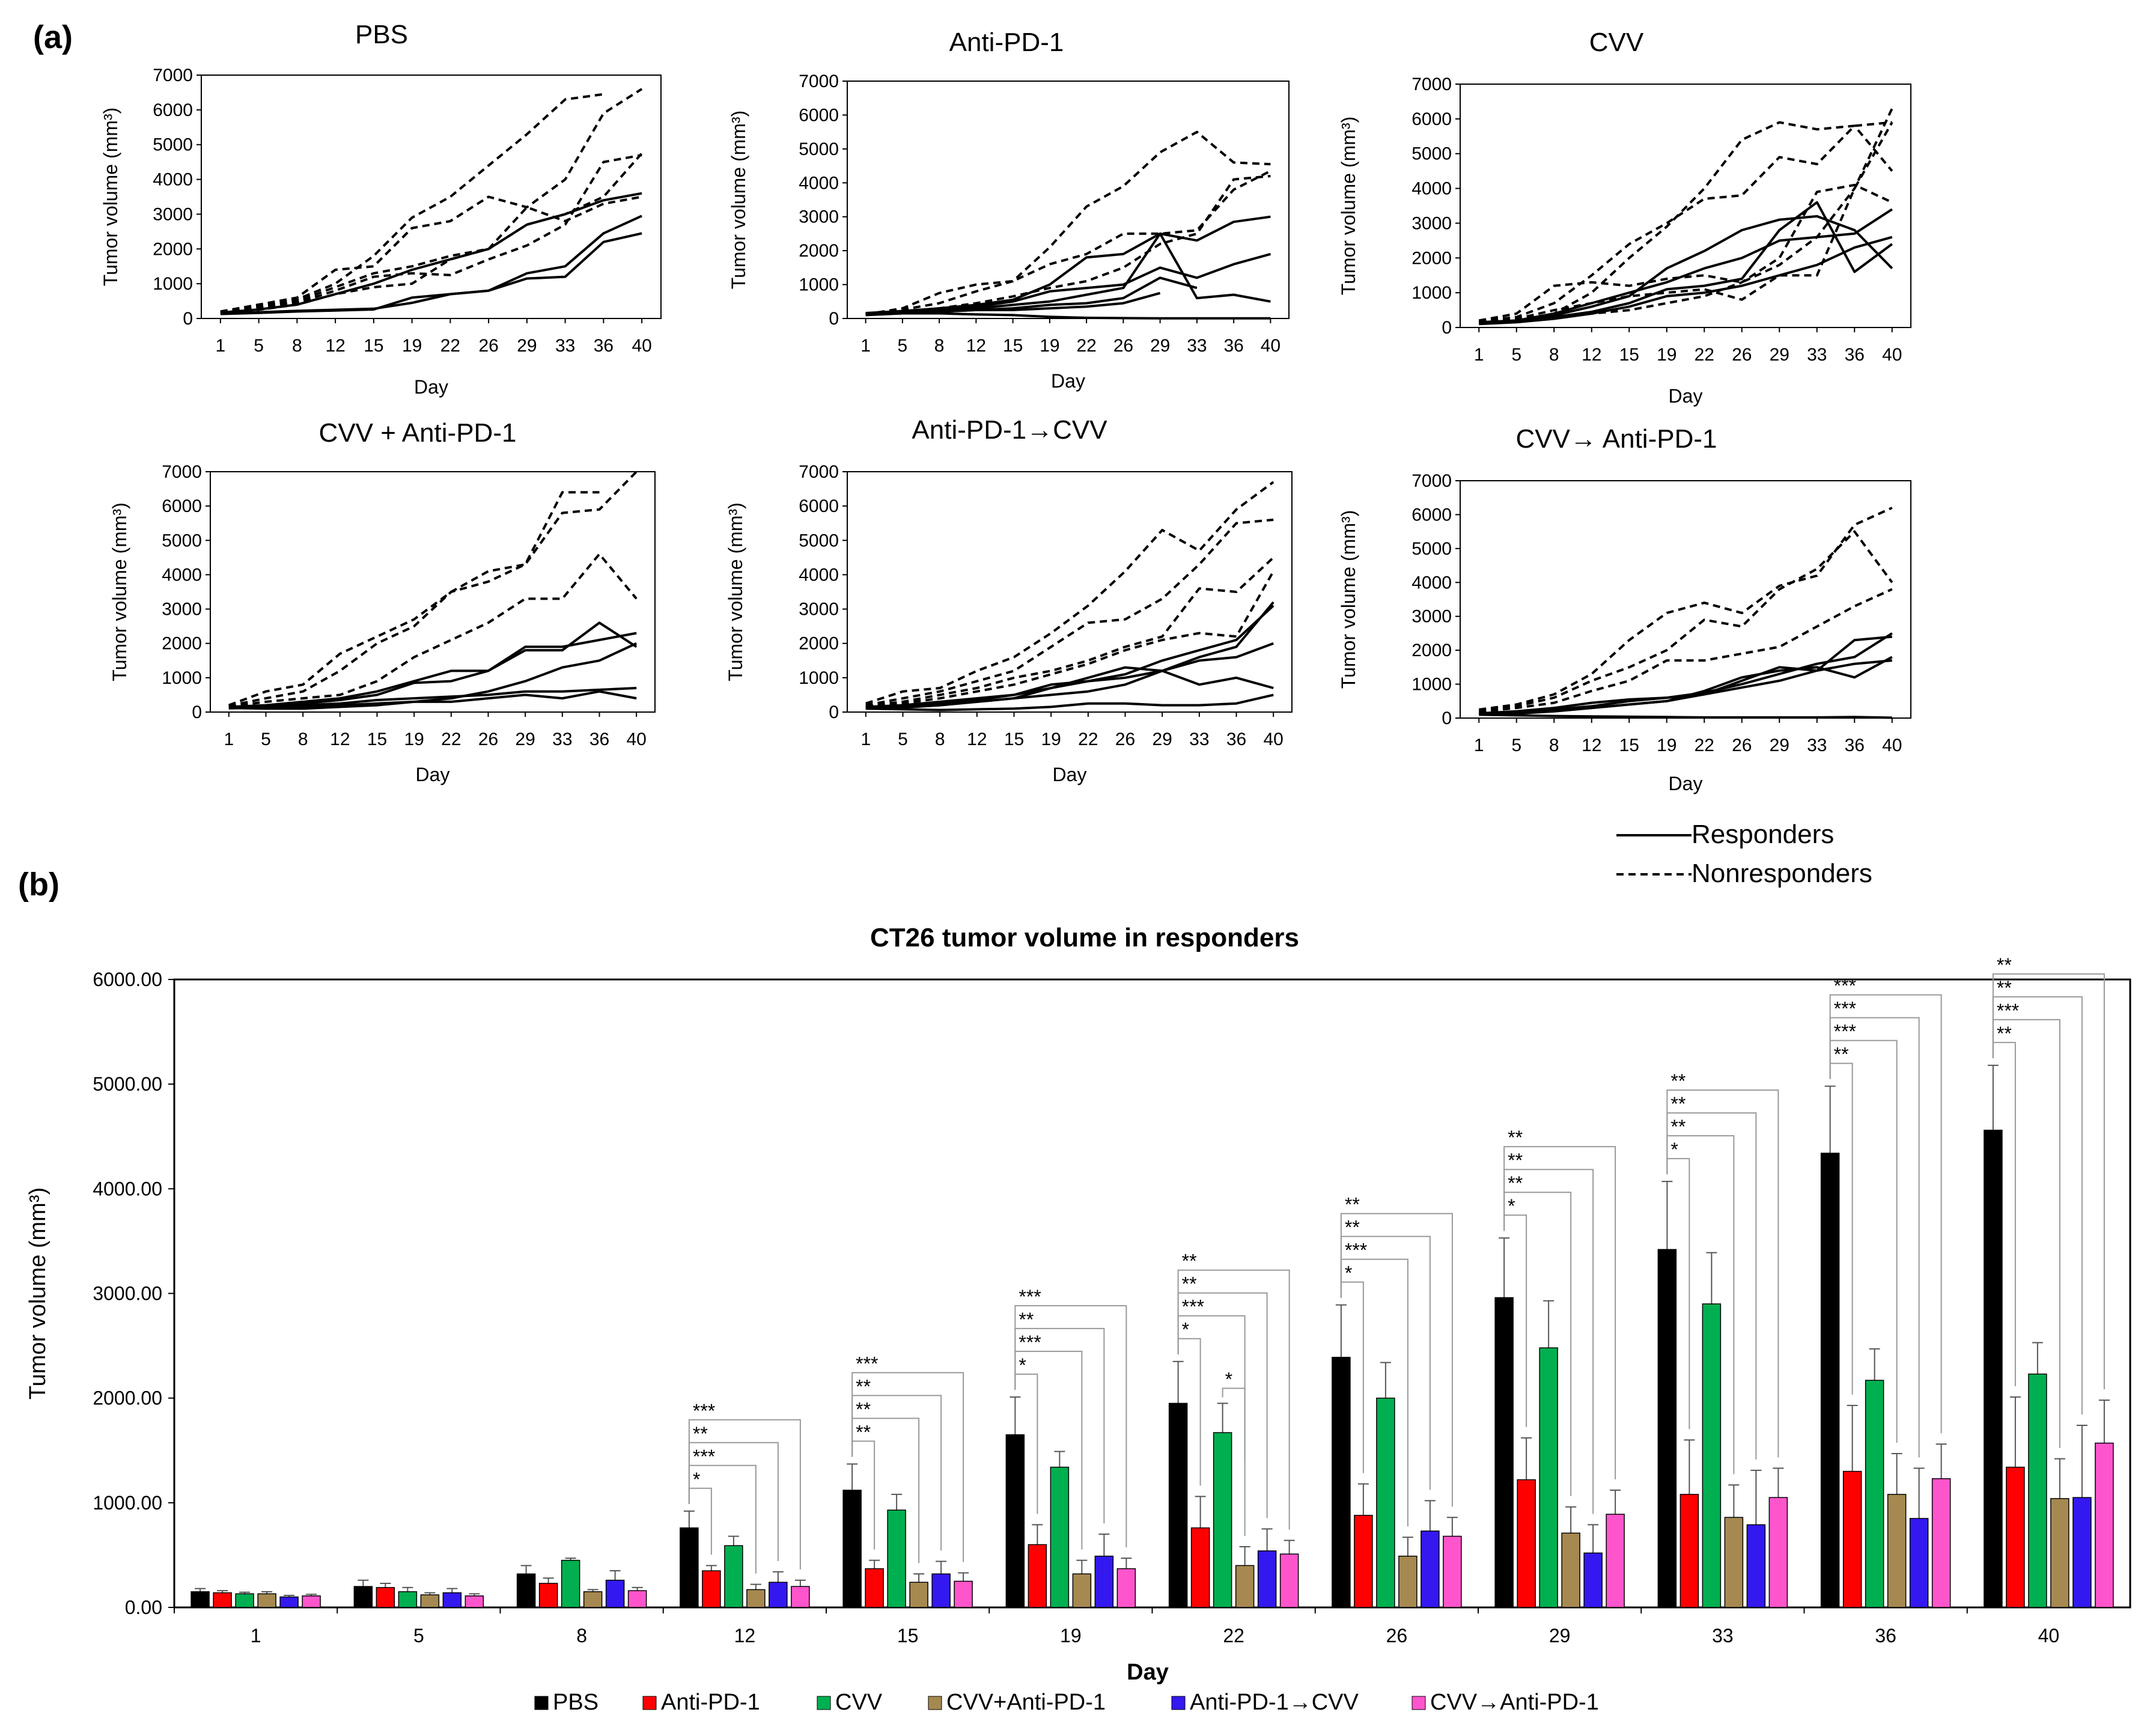 This screenshot has width=2147, height=1736. I want to click on line-legend: Responders Nonresponders, so click(1744, 854).